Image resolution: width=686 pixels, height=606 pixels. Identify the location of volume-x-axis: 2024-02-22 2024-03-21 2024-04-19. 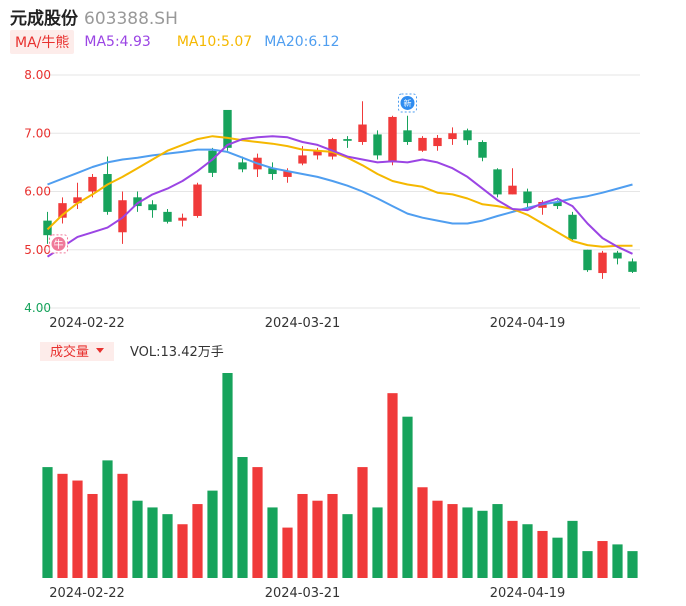
(307, 593).